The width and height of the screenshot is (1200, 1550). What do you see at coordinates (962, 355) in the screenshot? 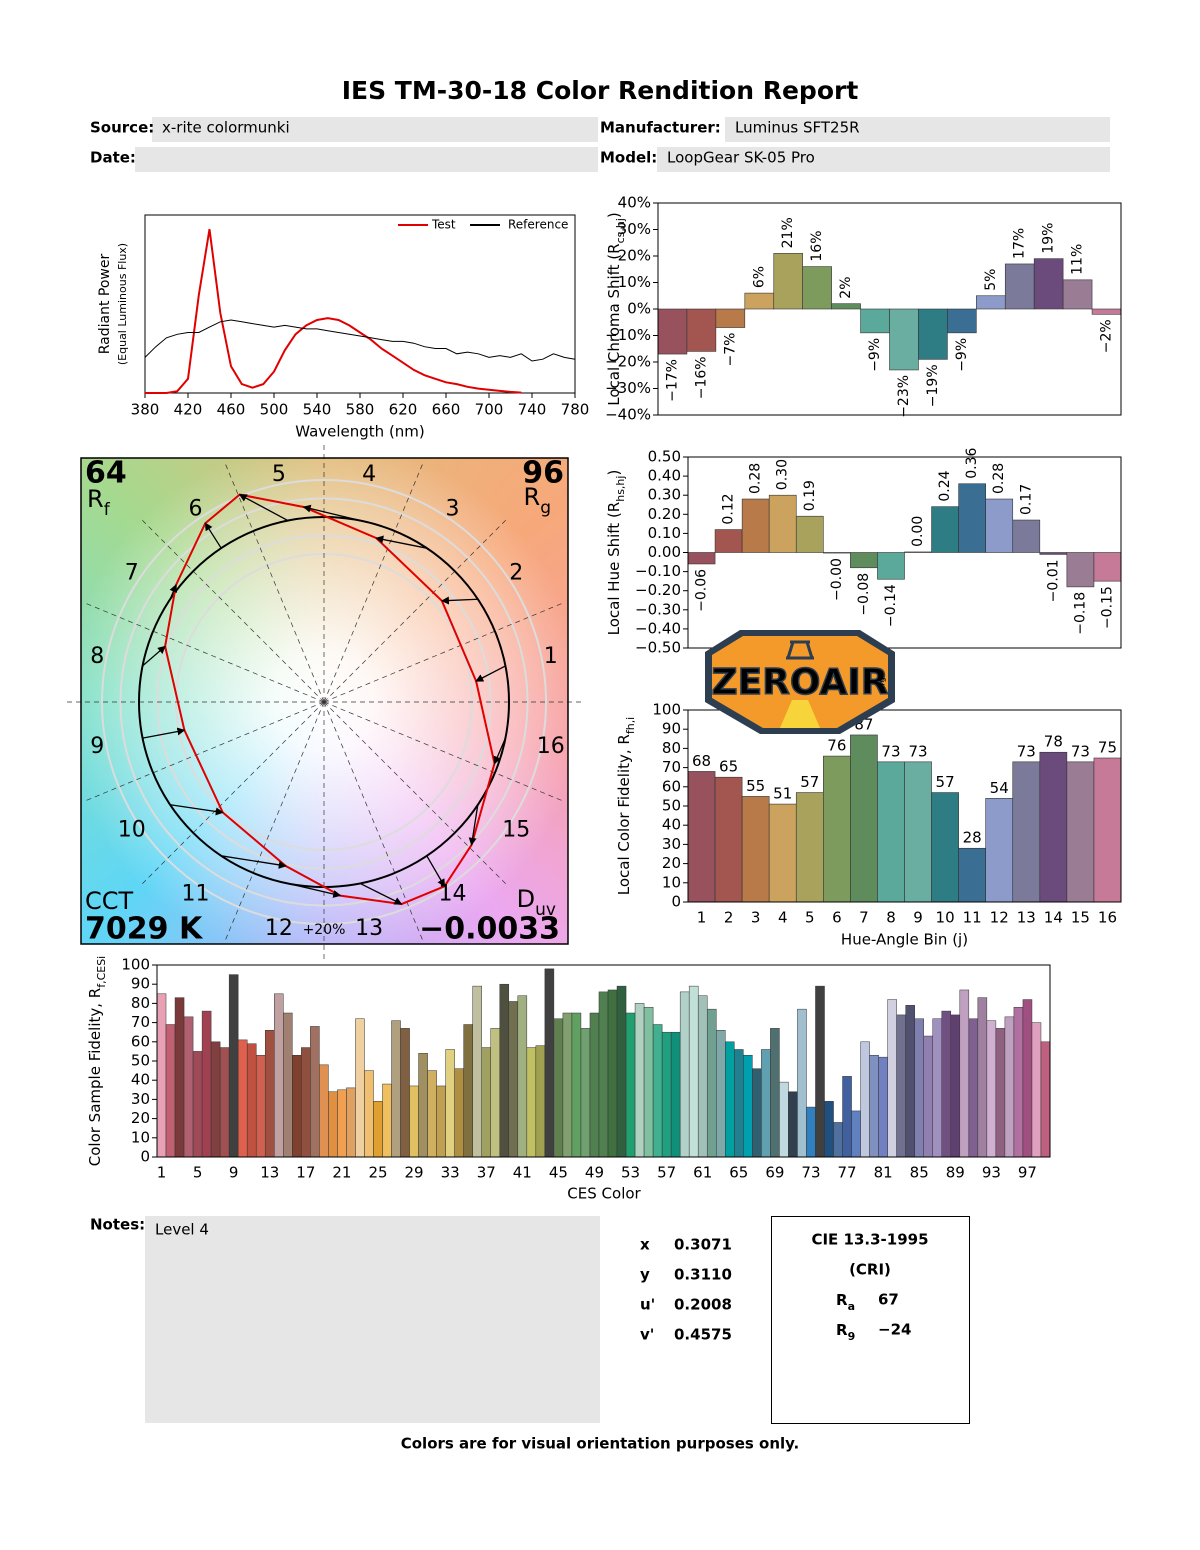
I see `value-label: −9%` at bounding box center [962, 355].